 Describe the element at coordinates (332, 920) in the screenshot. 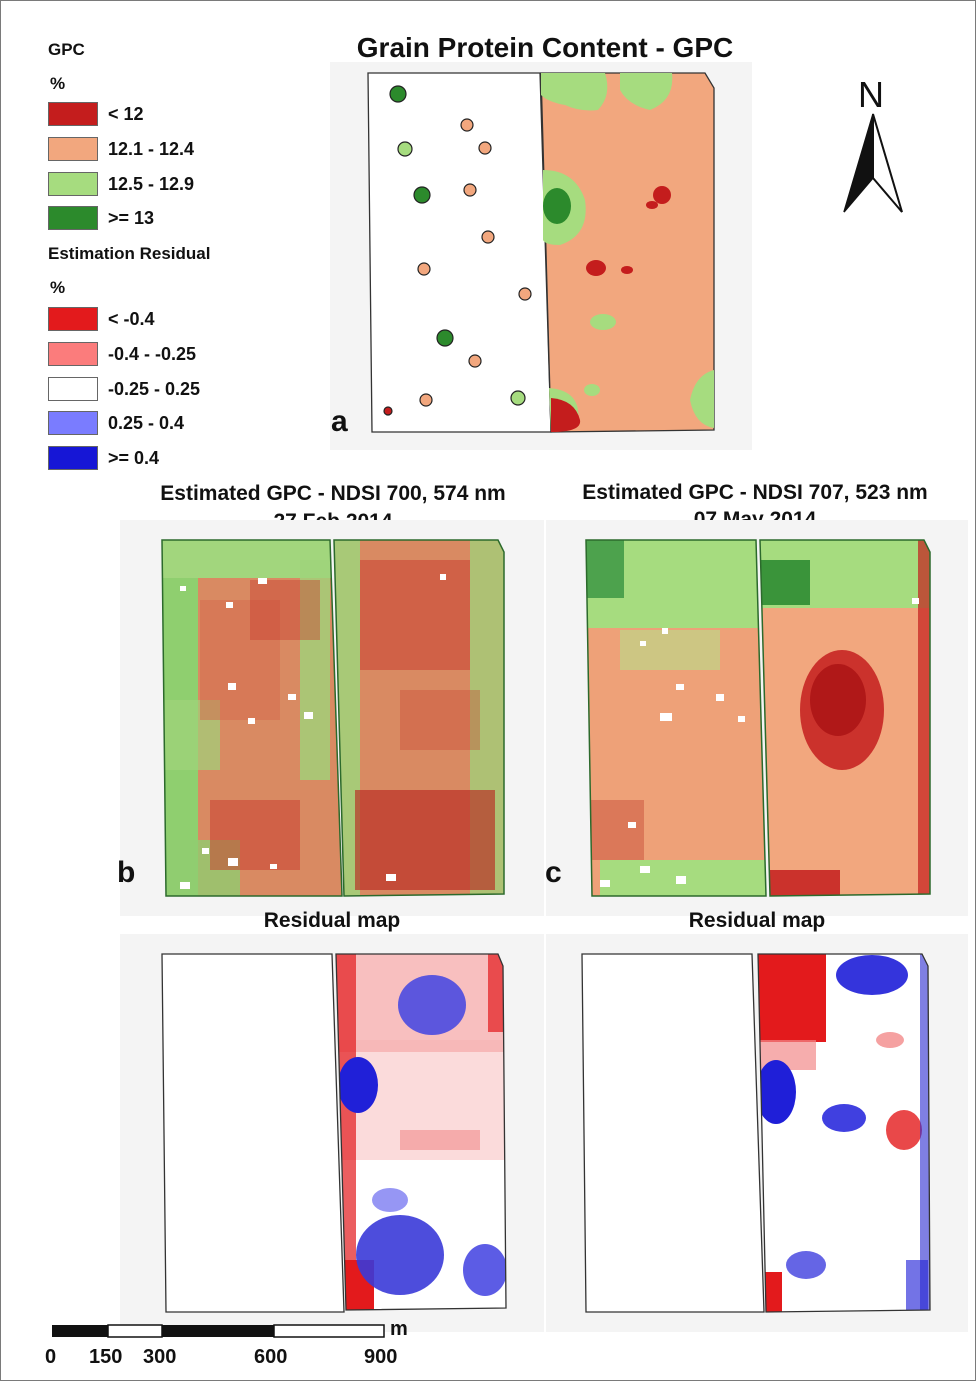

I see `panel-b-residual-title: Residual map` at that location.